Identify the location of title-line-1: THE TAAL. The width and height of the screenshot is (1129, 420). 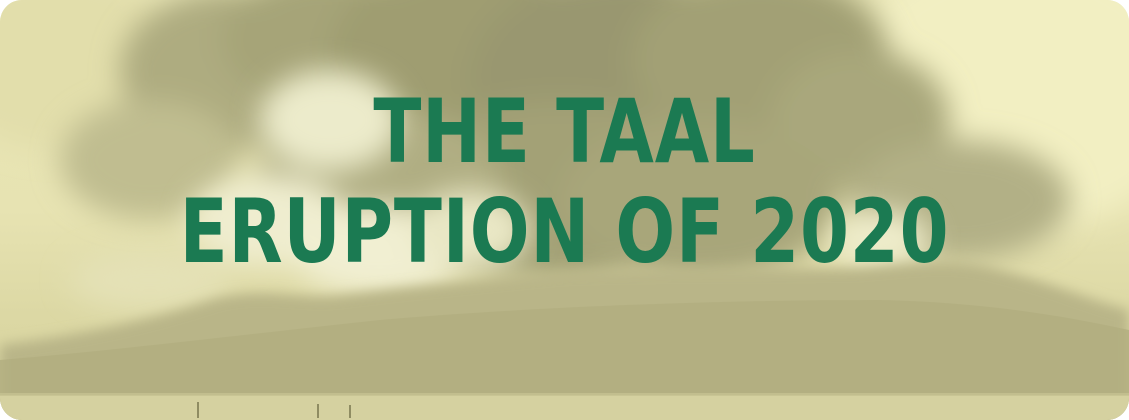
(564, 131).